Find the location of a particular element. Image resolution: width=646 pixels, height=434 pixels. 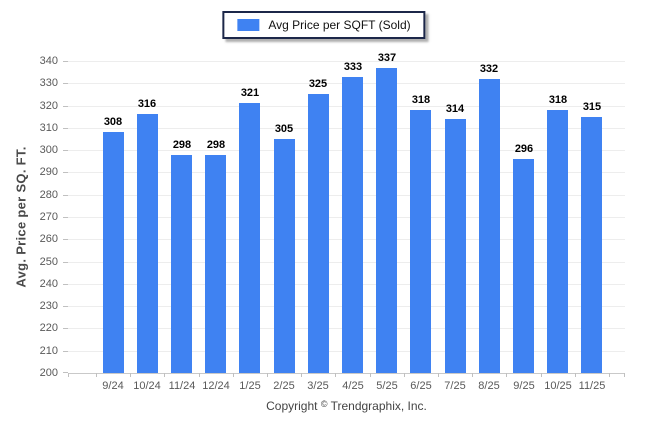

x-tick-label: 1/25 is located at coordinates (250, 386).